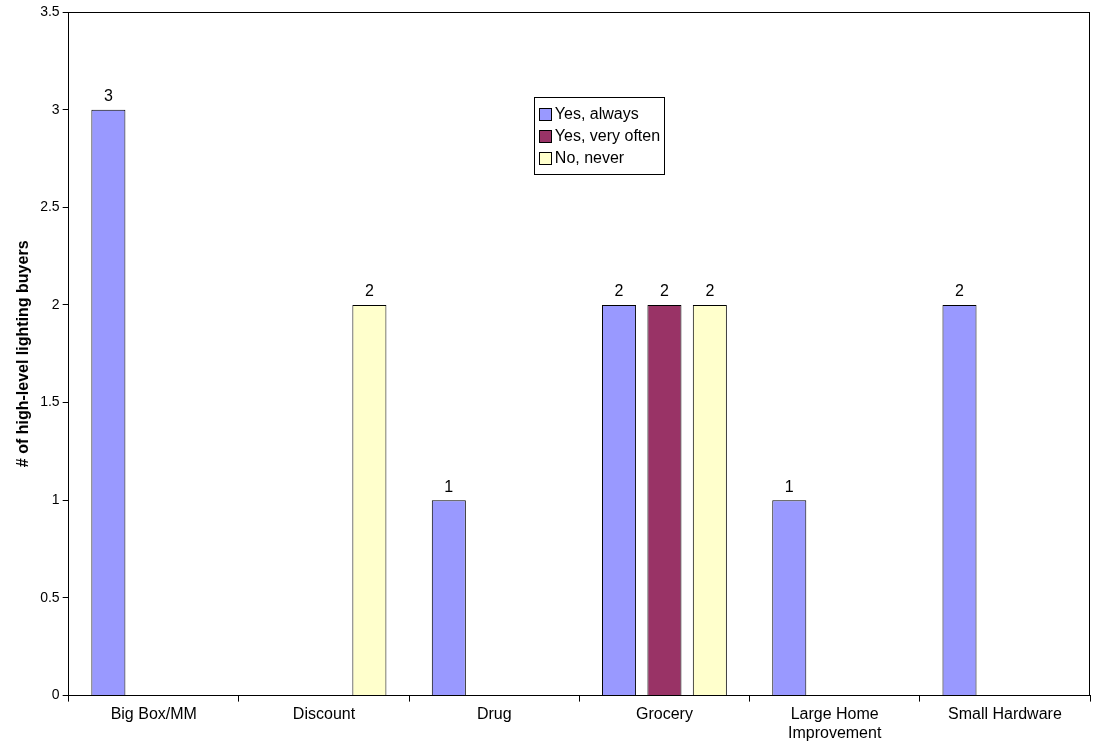 Image resolution: width=1093 pixels, height=746 pixels. Describe the element at coordinates (50, 206) in the screenshot. I see `y-tick-label: 2.5` at that location.